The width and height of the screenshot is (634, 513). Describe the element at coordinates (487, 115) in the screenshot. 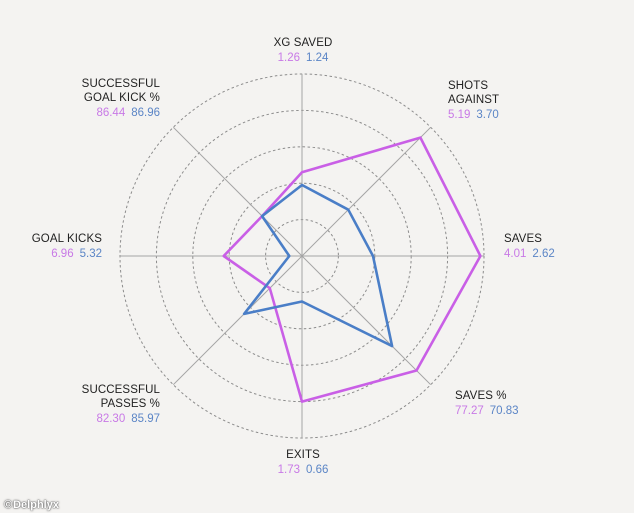

I see `series2-value: 3.70` at that location.